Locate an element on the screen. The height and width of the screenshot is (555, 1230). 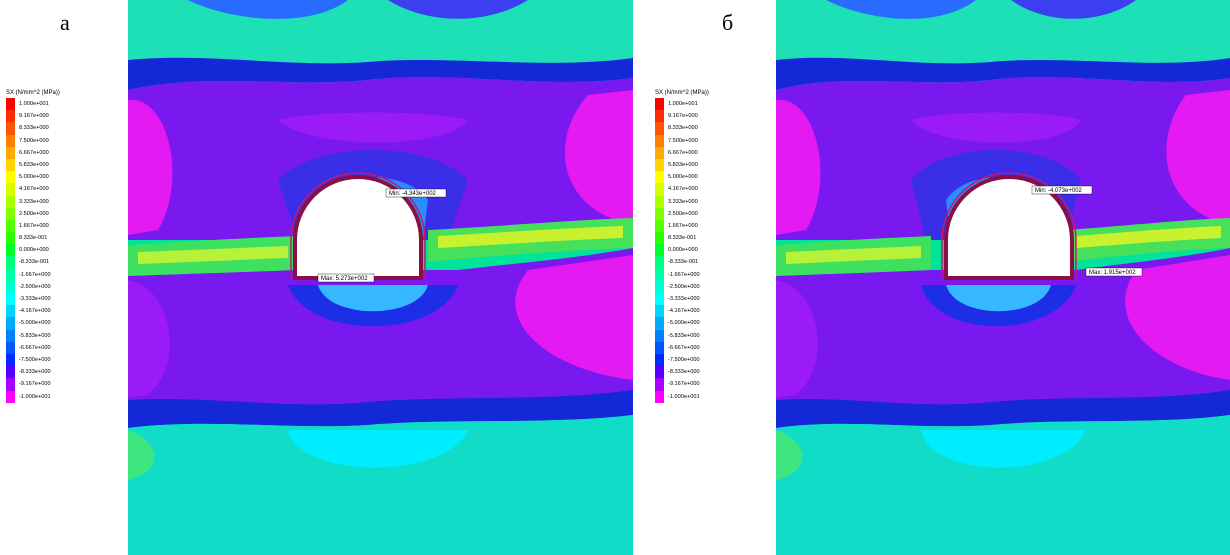
legend-value: -6.667e+000 is located at coordinates (684, 347).